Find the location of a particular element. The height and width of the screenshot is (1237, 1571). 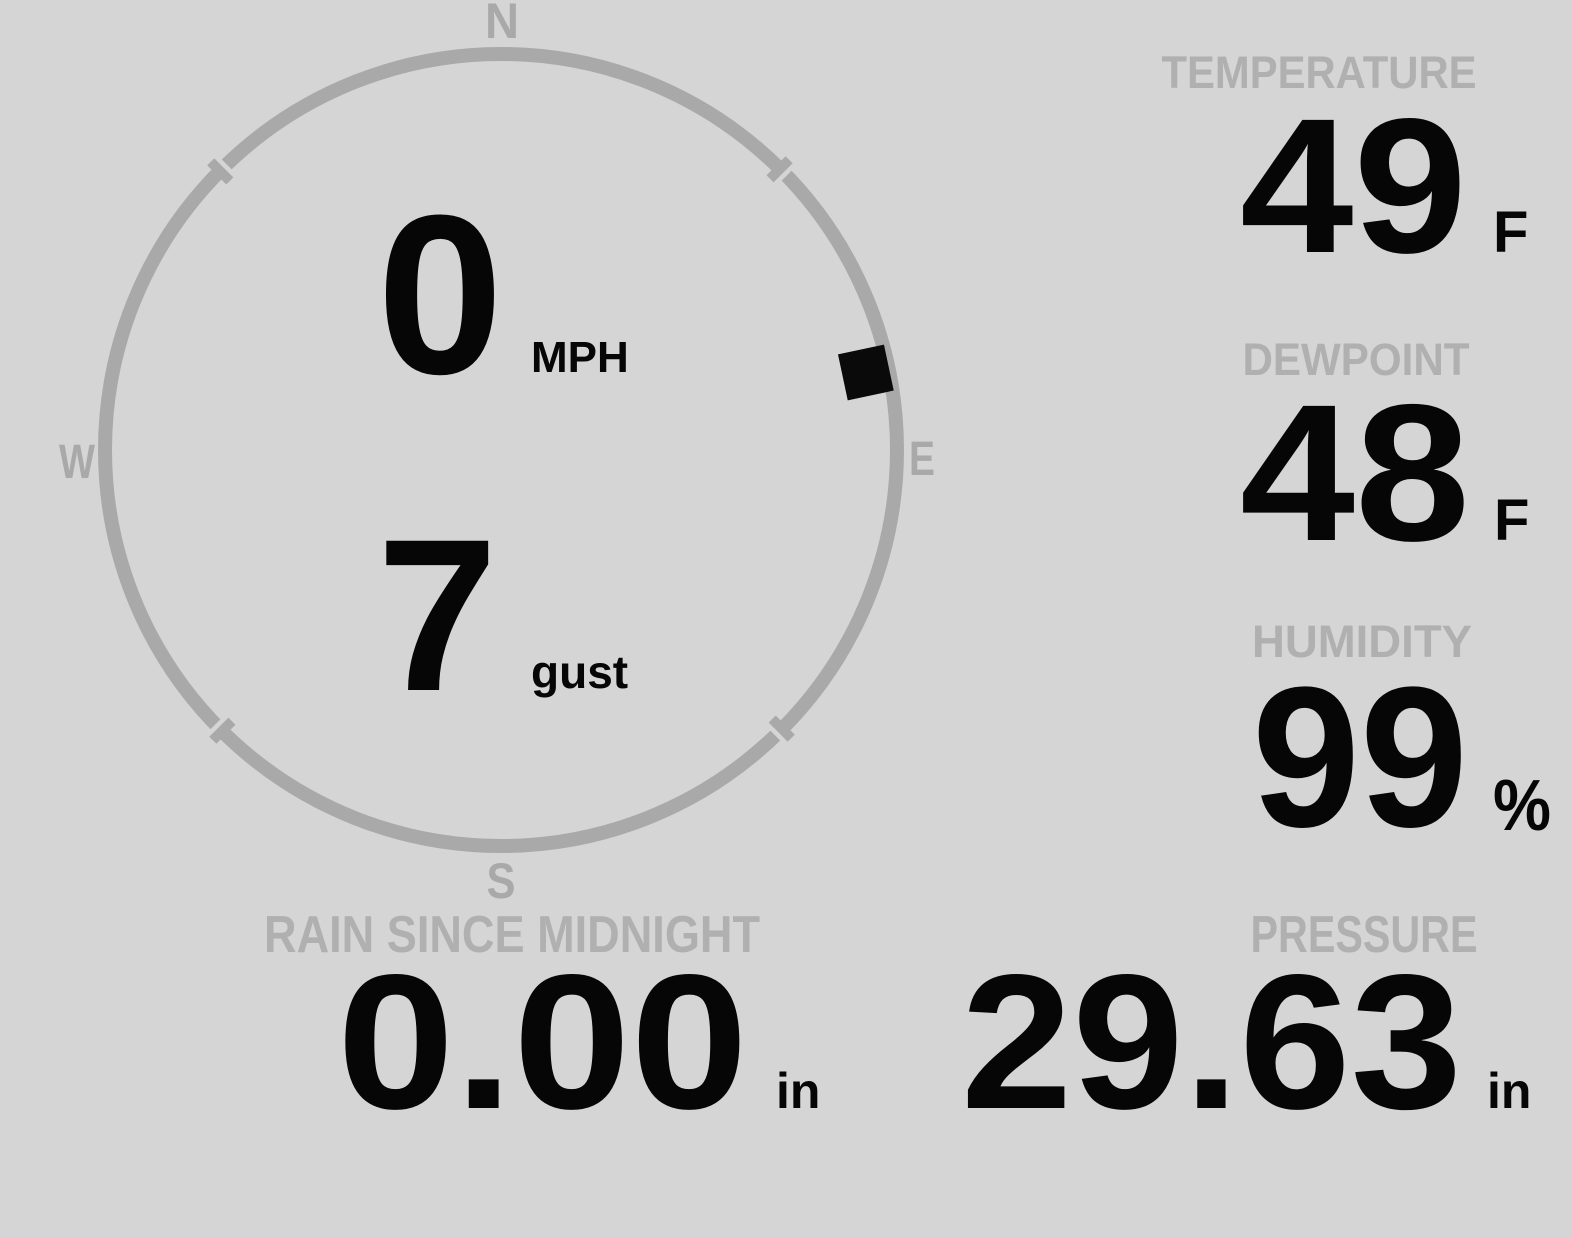

wind-gust-label: gust is located at coordinates (579, 672).